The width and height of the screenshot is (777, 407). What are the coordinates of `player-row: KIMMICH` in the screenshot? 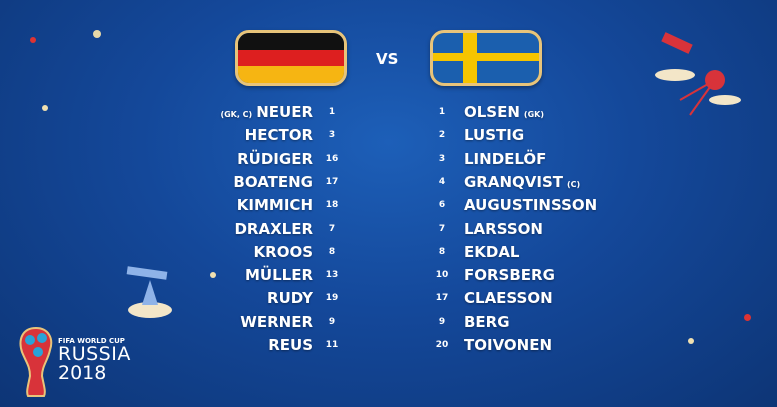 It's located at (275, 205).